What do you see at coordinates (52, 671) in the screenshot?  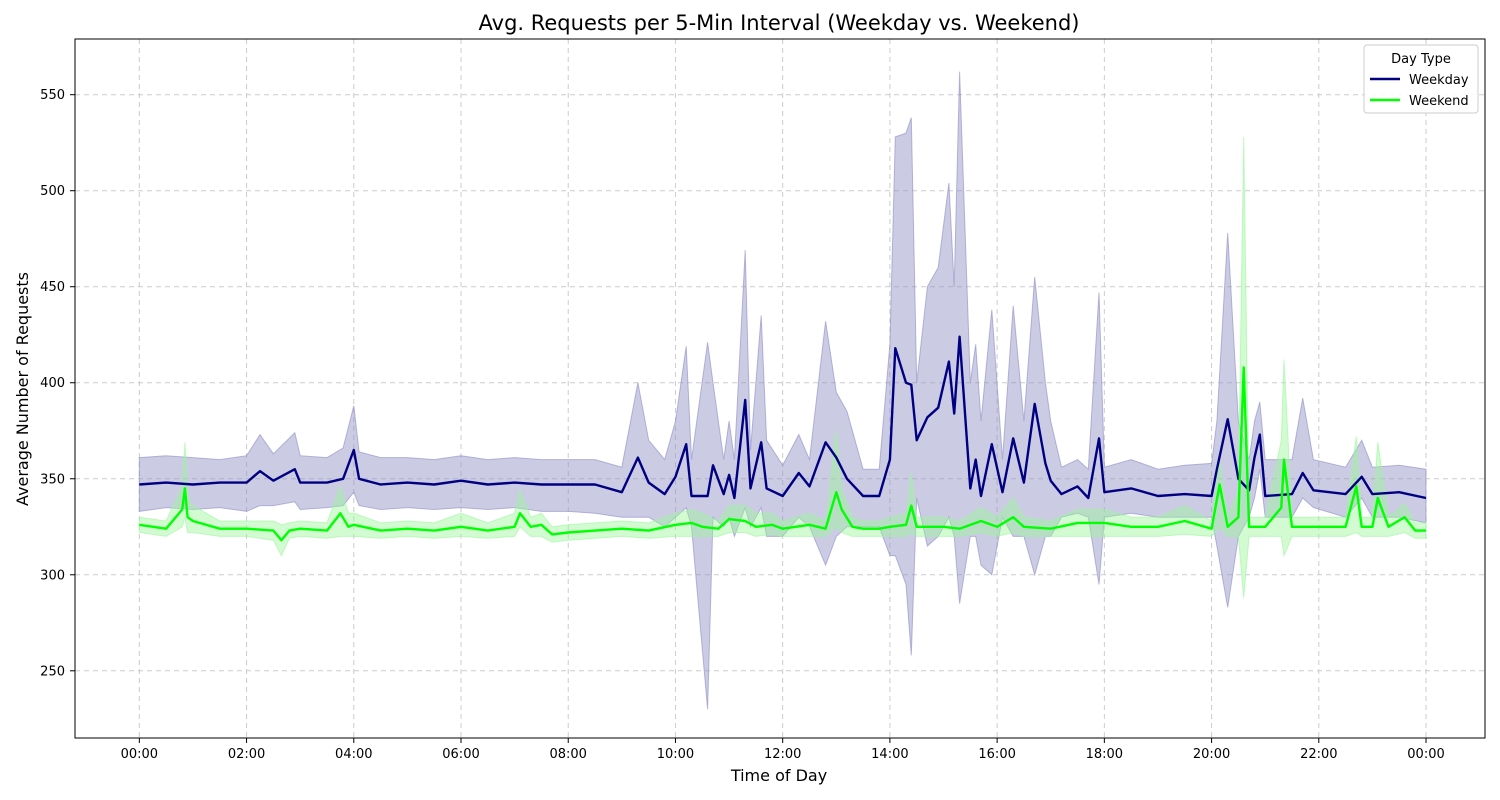 I see `y-tick-label: 250` at bounding box center [52, 671].